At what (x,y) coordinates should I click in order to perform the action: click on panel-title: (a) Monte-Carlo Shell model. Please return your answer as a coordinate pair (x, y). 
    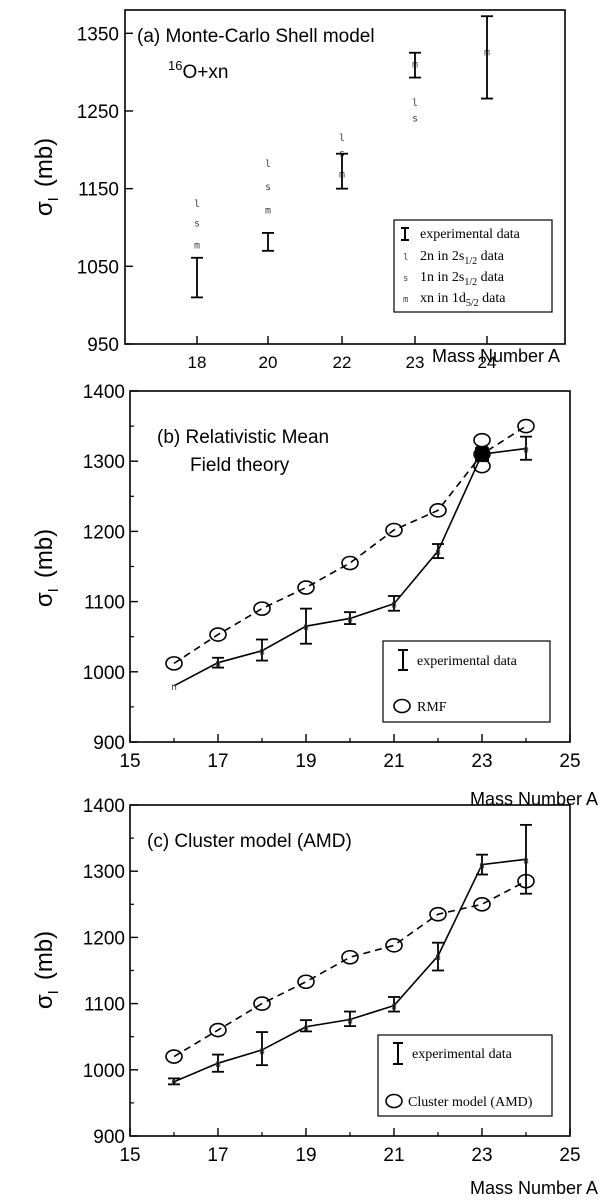
    Looking at the image, I should click on (256, 36).